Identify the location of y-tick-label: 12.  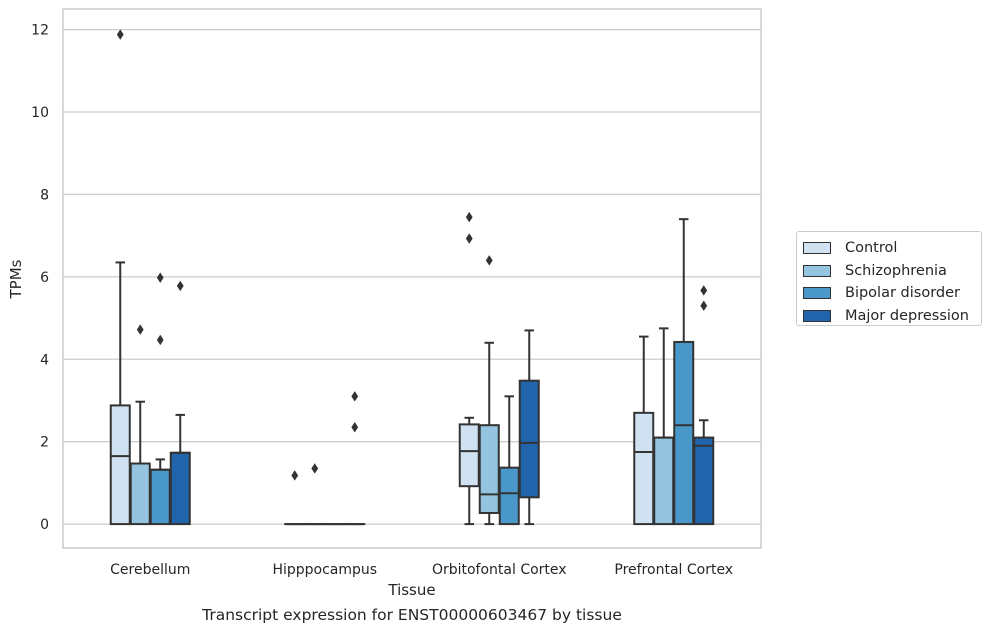
(40, 31).